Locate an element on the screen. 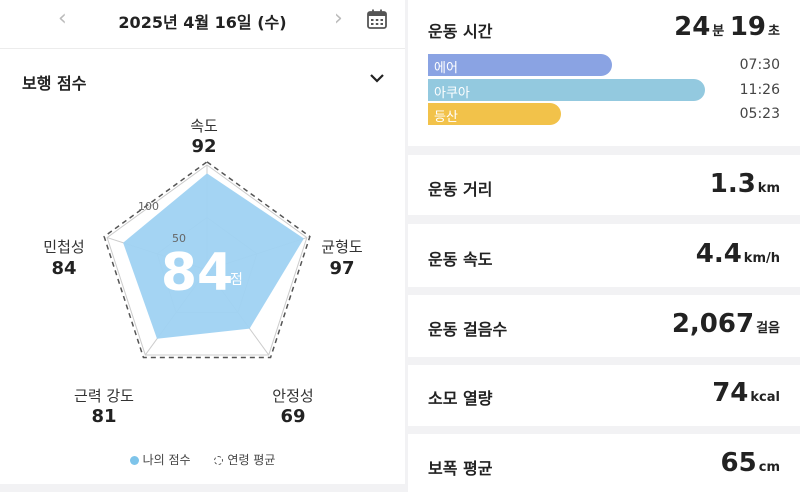  distance-value-wrap: 1.3 km is located at coordinates (745, 184).